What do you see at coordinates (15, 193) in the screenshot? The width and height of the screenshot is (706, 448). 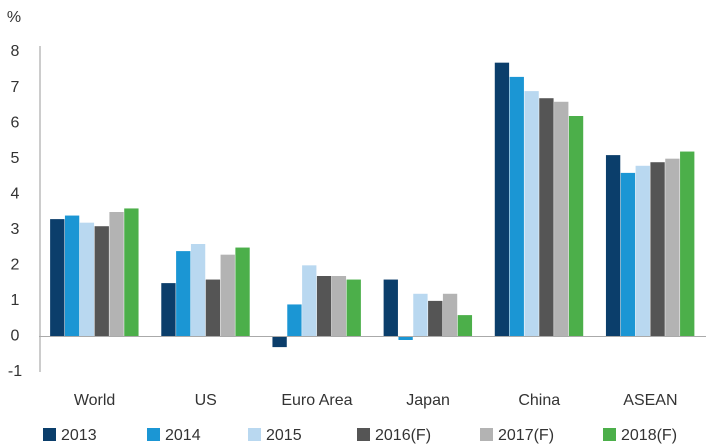 I see `y-tick-label: 4` at bounding box center [15, 193].